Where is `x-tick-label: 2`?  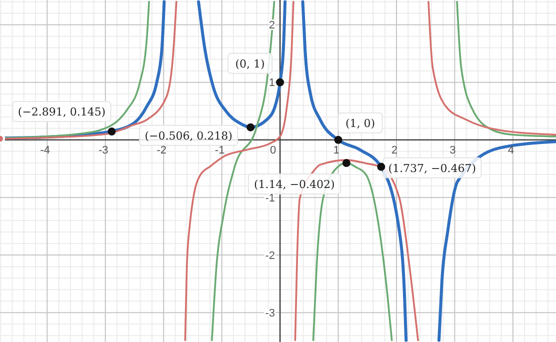 x-tick-label: 2 is located at coordinates (394, 150).